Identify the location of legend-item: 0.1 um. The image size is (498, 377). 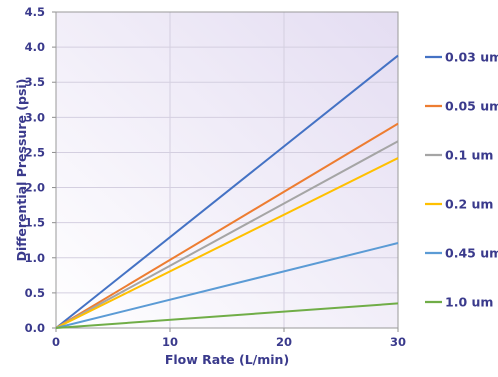
(459, 155).